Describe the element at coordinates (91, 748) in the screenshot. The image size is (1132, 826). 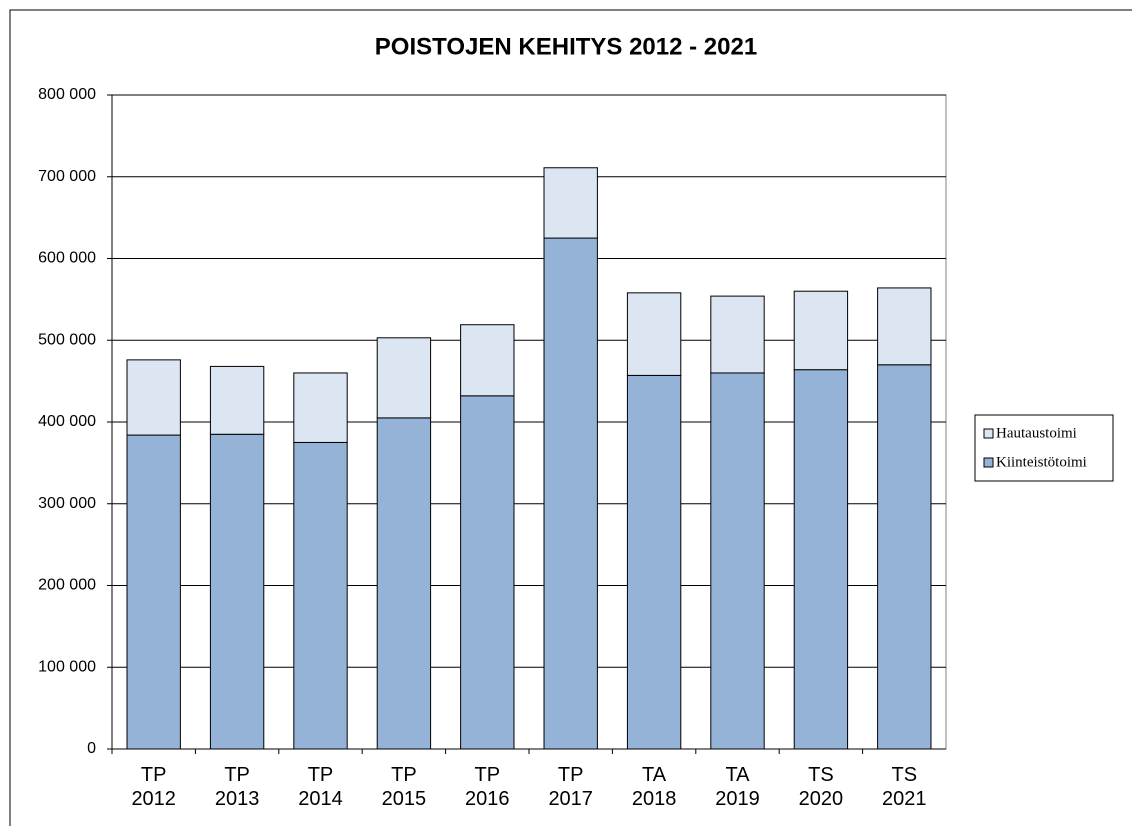
I see `y-tick-label: 0` at that location.